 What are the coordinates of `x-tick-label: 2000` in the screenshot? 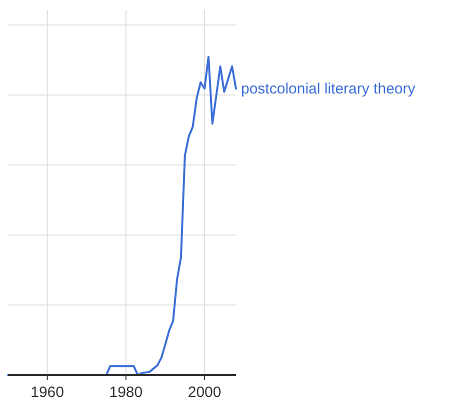 It's located at (205, 392).